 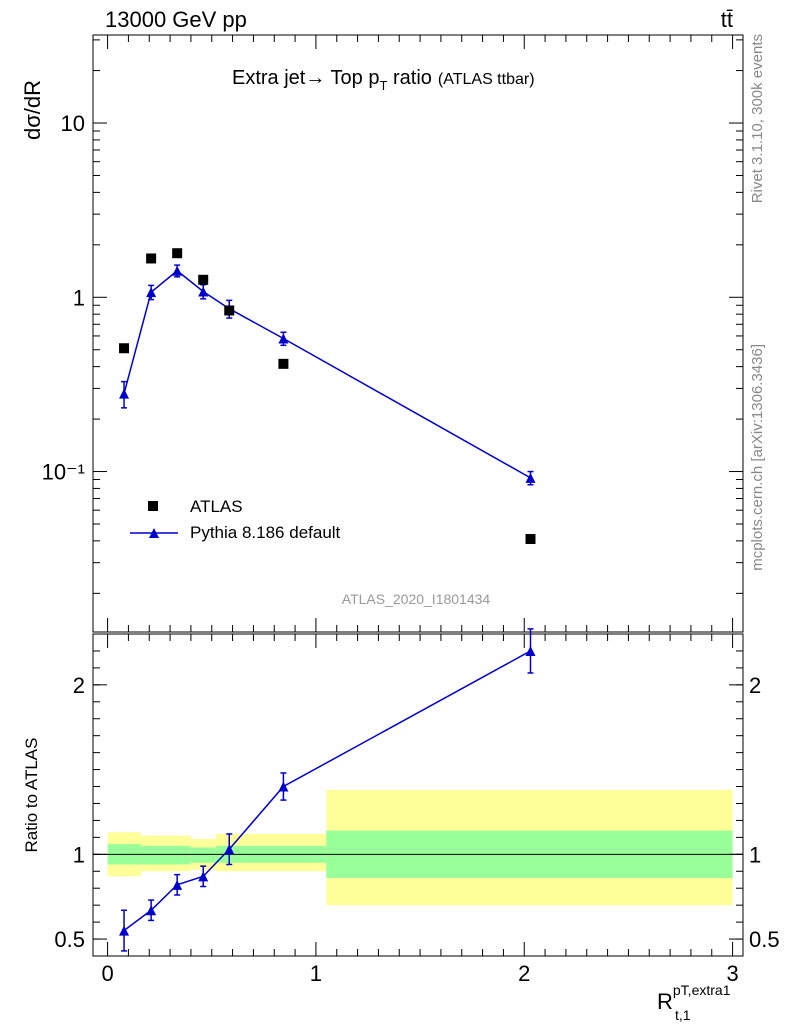 I want to click on ratio-uncertainty-bands, so click(x=420, y=847).